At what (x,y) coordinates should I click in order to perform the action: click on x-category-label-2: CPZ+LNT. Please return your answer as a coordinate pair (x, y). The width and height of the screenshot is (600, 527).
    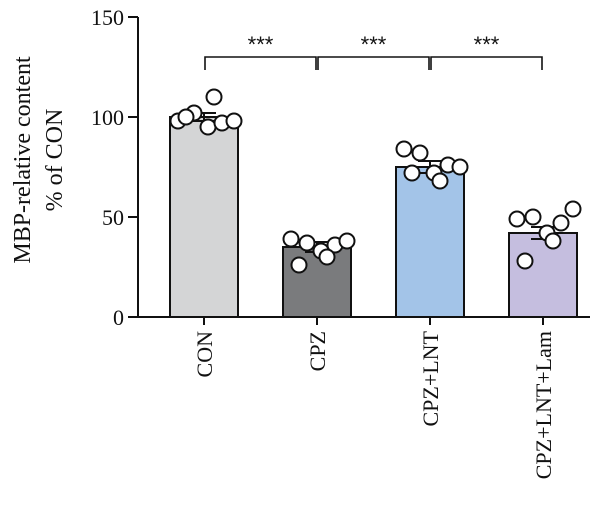
    Looking at the image, I should click on (430, 378).